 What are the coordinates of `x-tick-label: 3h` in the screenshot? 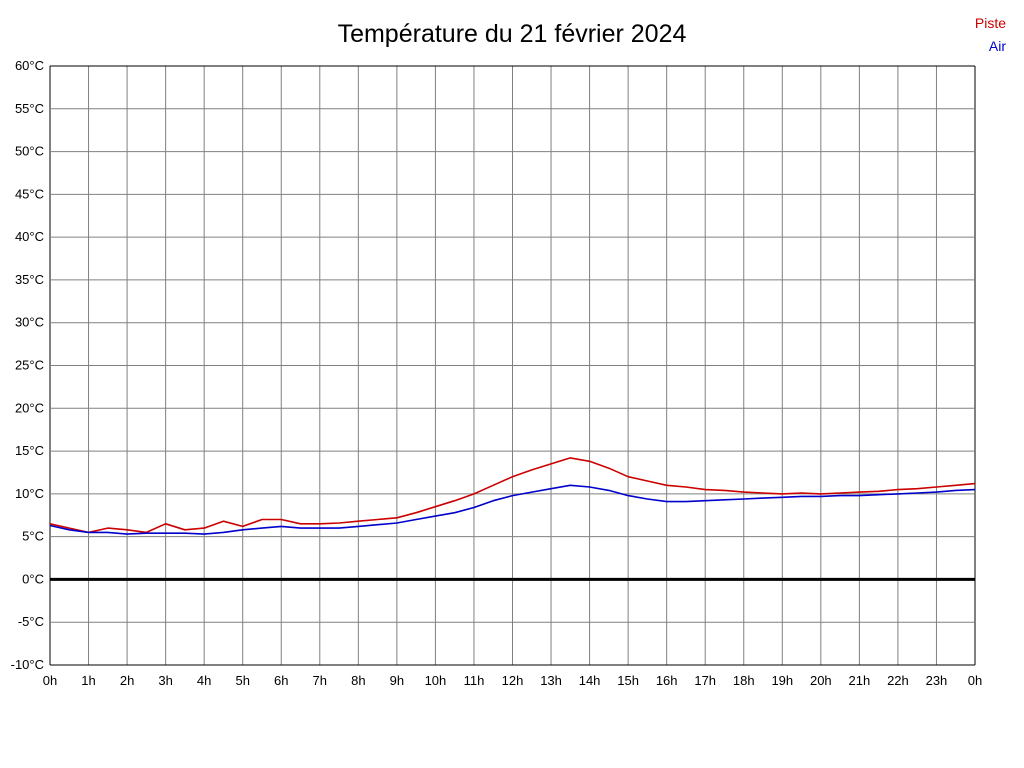 It's located at (165, 680).